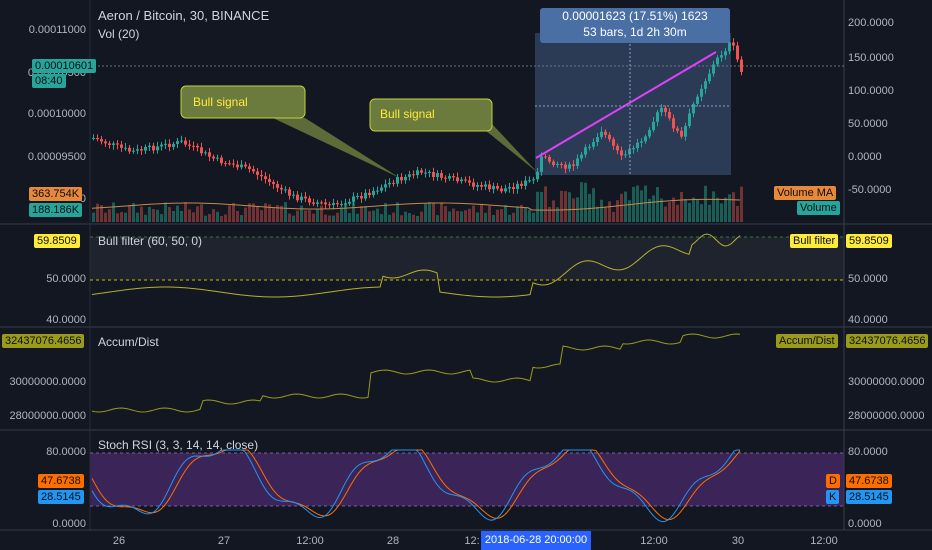 This screenshot has width=932, height=550. I want to click on bull-filter-legend-tag: Bull filter, so click(814, 241).